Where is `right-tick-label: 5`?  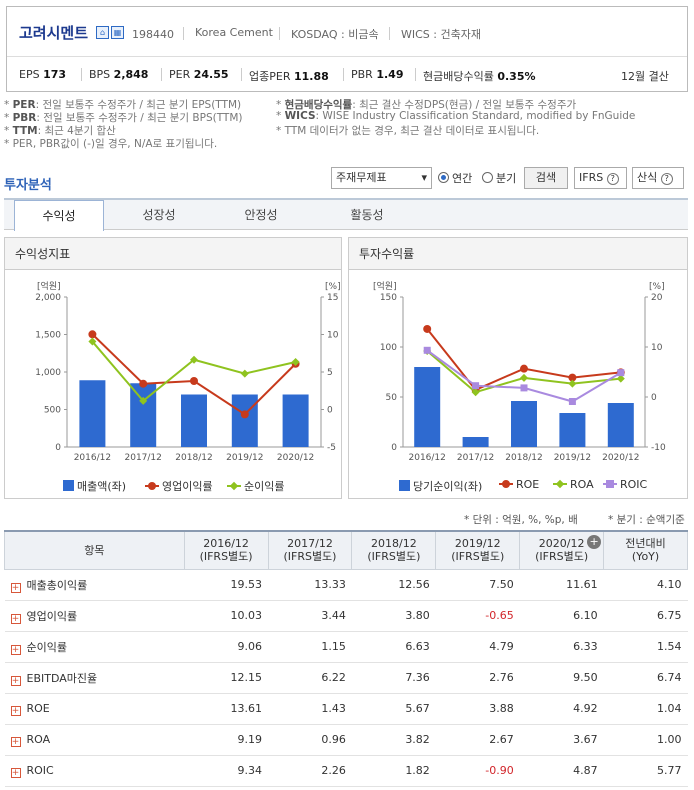 right-tick-label: 5 is located at coordinates (330, 373).